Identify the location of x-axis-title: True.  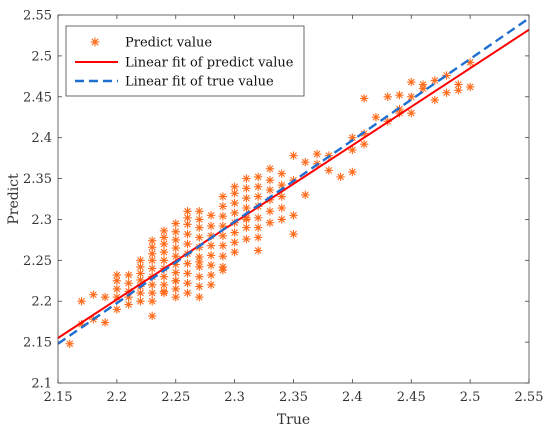
(293, 420).